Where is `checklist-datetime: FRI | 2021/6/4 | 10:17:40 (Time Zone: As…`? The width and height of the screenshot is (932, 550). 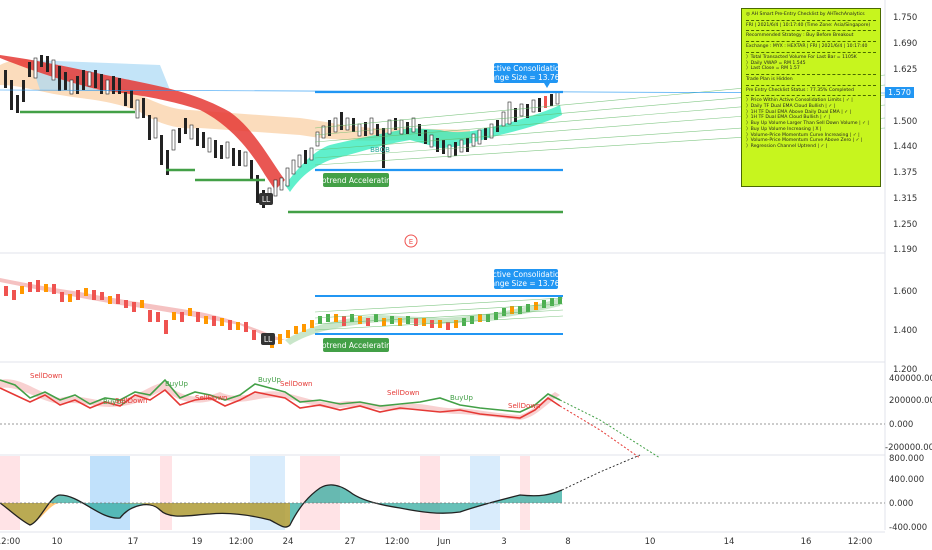 checklist-datetime: FRI | 2021/6/4 | 10:17:40 (Time Zone: As… is located at coordinates (808, 25).